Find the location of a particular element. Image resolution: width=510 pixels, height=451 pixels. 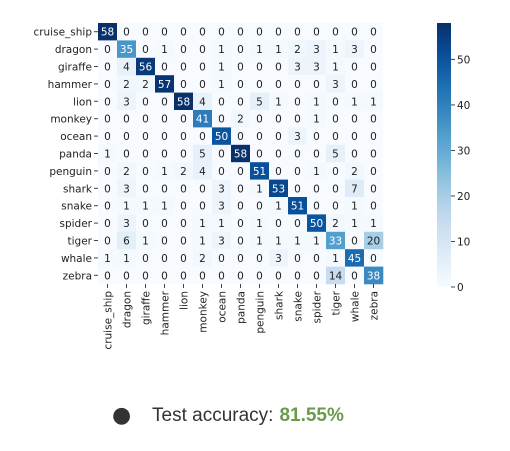

colorbar-tick-label: 20 is located at coordinates (463, 197).